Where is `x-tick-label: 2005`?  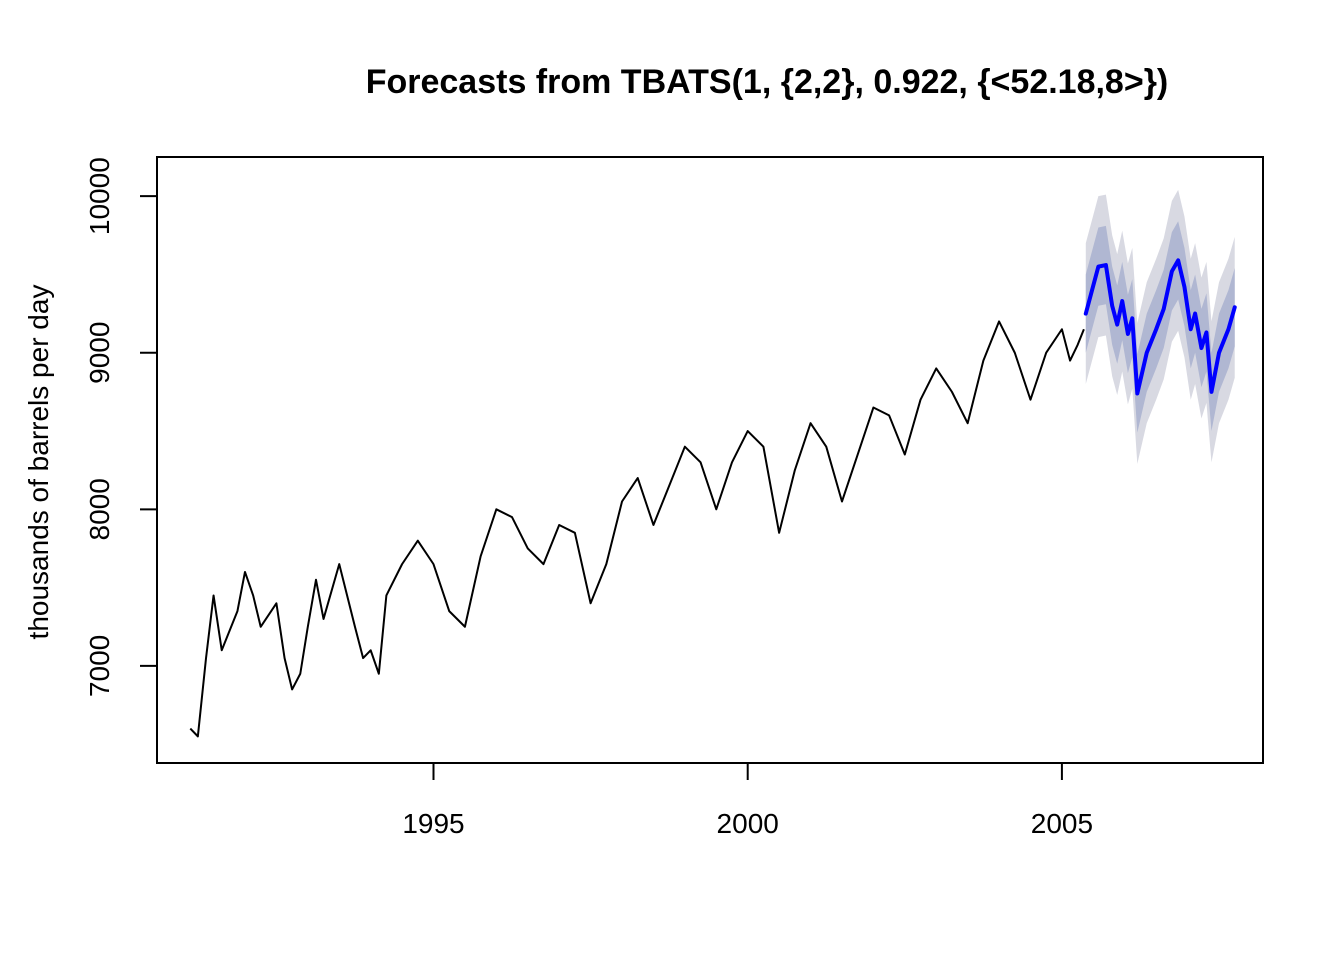
x-tick-label: 2005 is located at coordinates (1062, 823).